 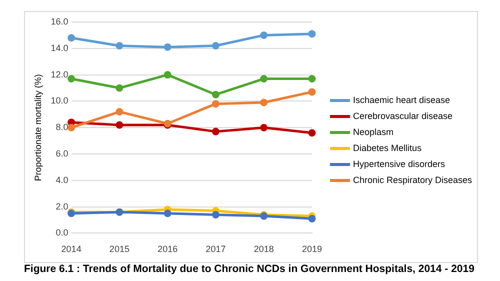 What do you see at coordinates (119, 249) in the screenshot?
I see `x-tick-label: 2015` at bounding box center [119, 249].